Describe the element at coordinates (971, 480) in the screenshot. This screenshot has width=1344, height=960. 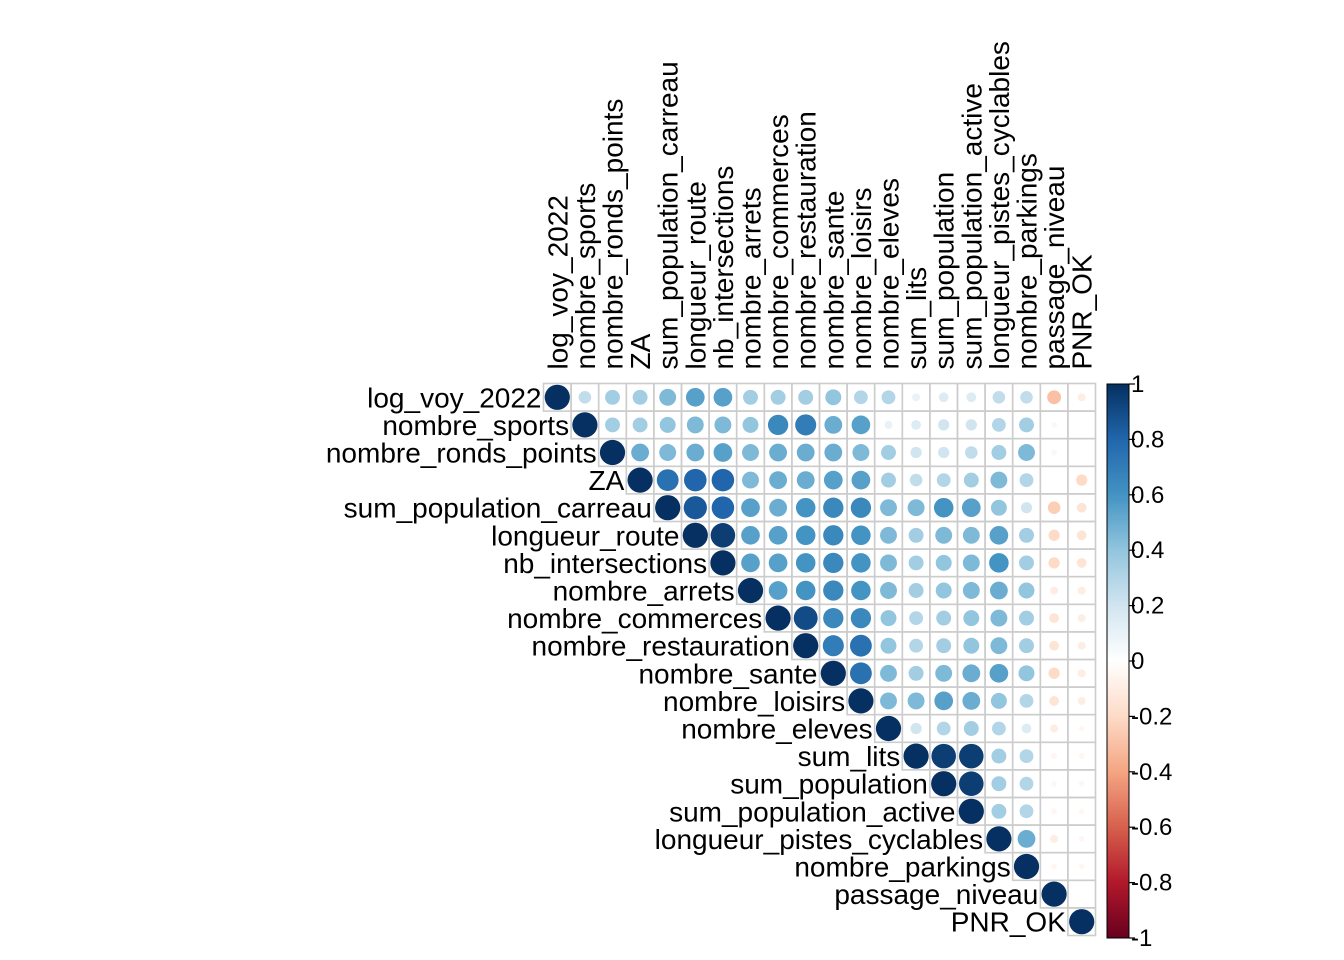
I see `corr-circle-ZA-sum_population_active` at that location.